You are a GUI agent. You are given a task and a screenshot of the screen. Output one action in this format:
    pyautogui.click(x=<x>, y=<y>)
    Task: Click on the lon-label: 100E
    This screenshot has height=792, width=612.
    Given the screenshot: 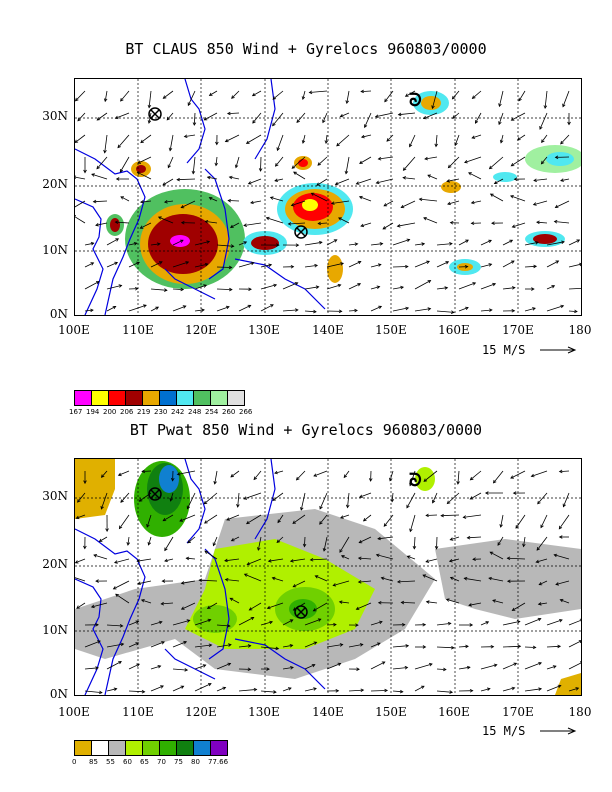 What is the action you would take?
    pyautogui.click(x=74, y=330)
    